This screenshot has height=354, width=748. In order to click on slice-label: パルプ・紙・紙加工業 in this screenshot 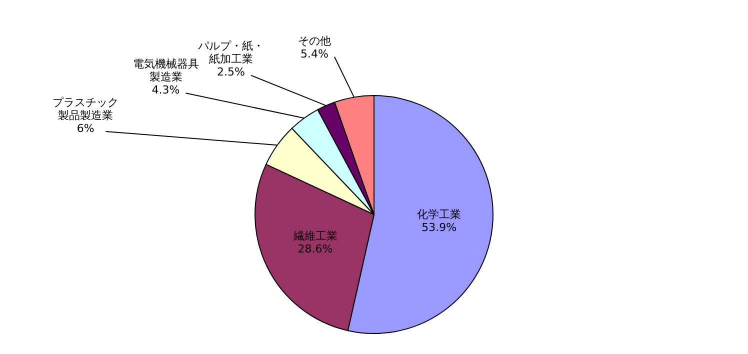, I will do `click(230, 53)`.